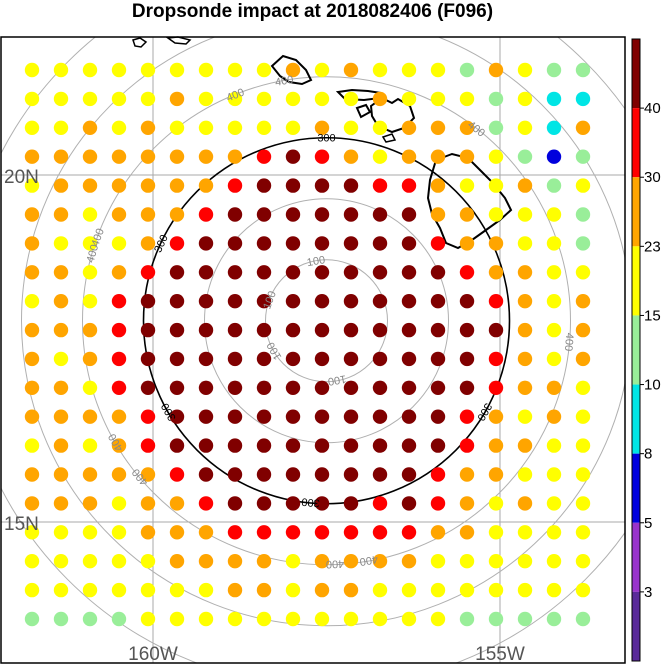 This screenshot has width=662, height=664. What do you see at coordinates (469, 201) in the screenshot?
I see `coastline-big-island` at bounding box center [469, 201].